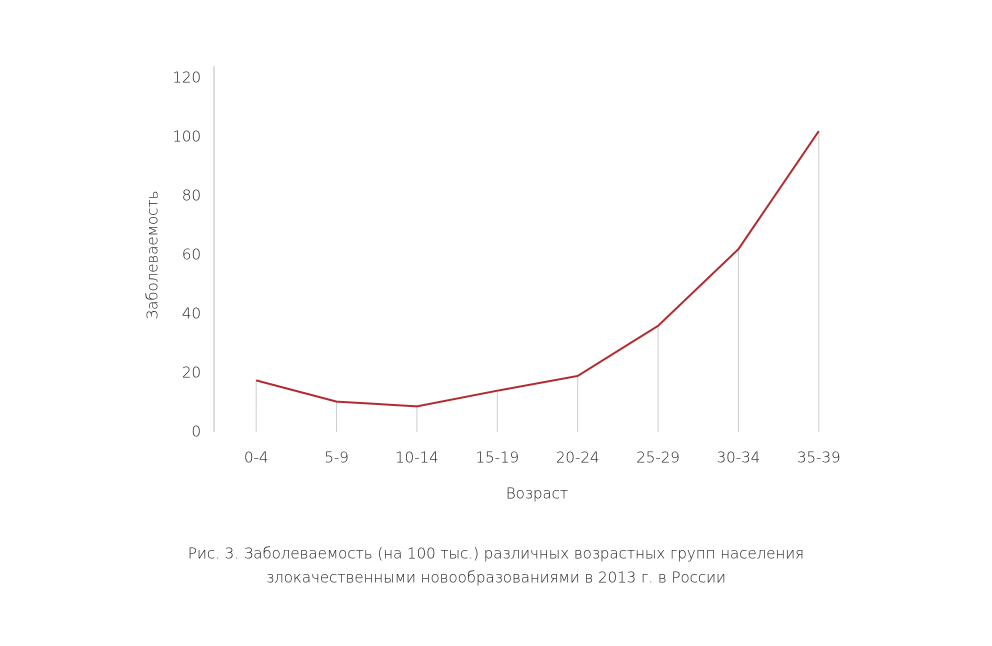 This screenshot has width=992, height=646. What do you see at coordinates (186, 78) in the screenshot?
I see `y-tick-label: 120` at bounding box center [186, 78].